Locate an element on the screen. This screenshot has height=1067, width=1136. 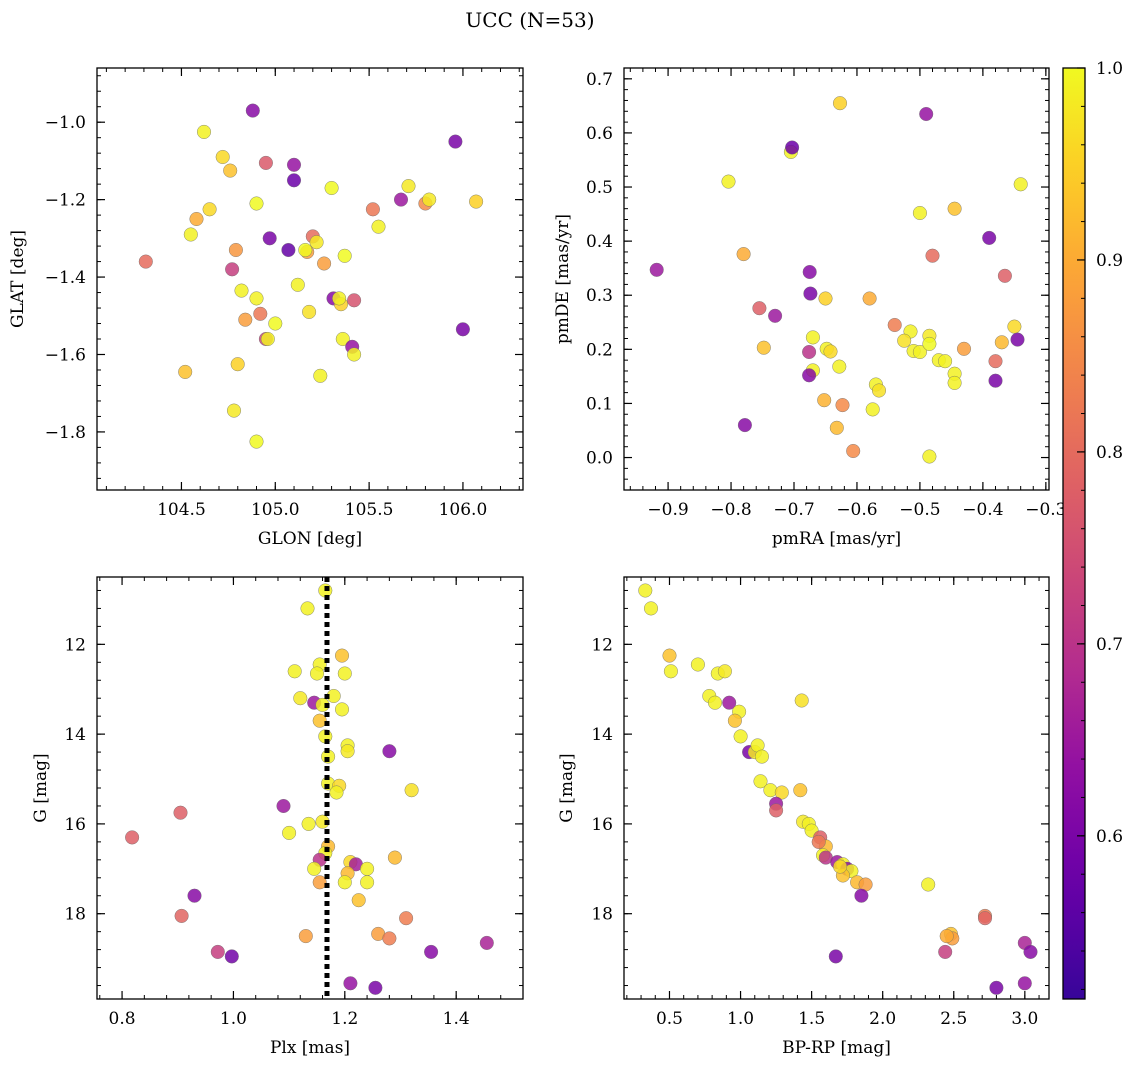
y-tick-label: −1.0 is located at coordinates (65, 123).